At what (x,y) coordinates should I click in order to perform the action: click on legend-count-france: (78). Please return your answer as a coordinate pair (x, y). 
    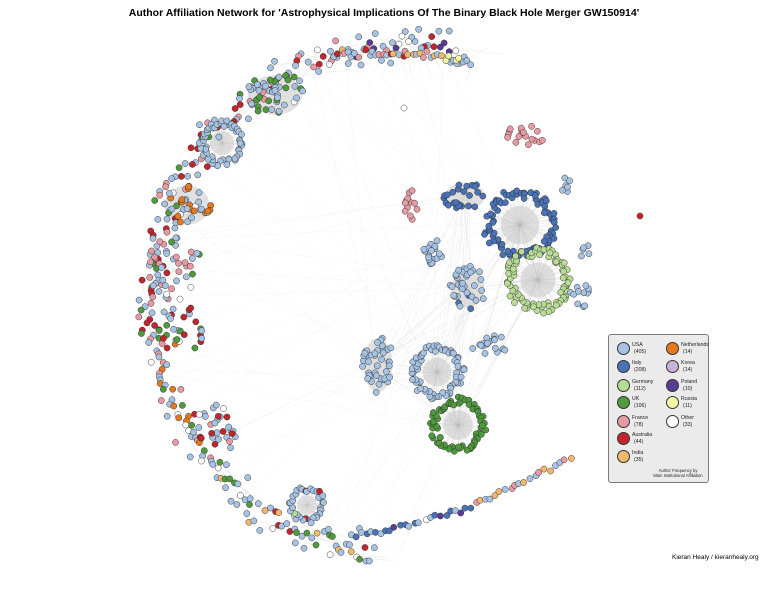
    Looking at the image, I should click on (639, 425).